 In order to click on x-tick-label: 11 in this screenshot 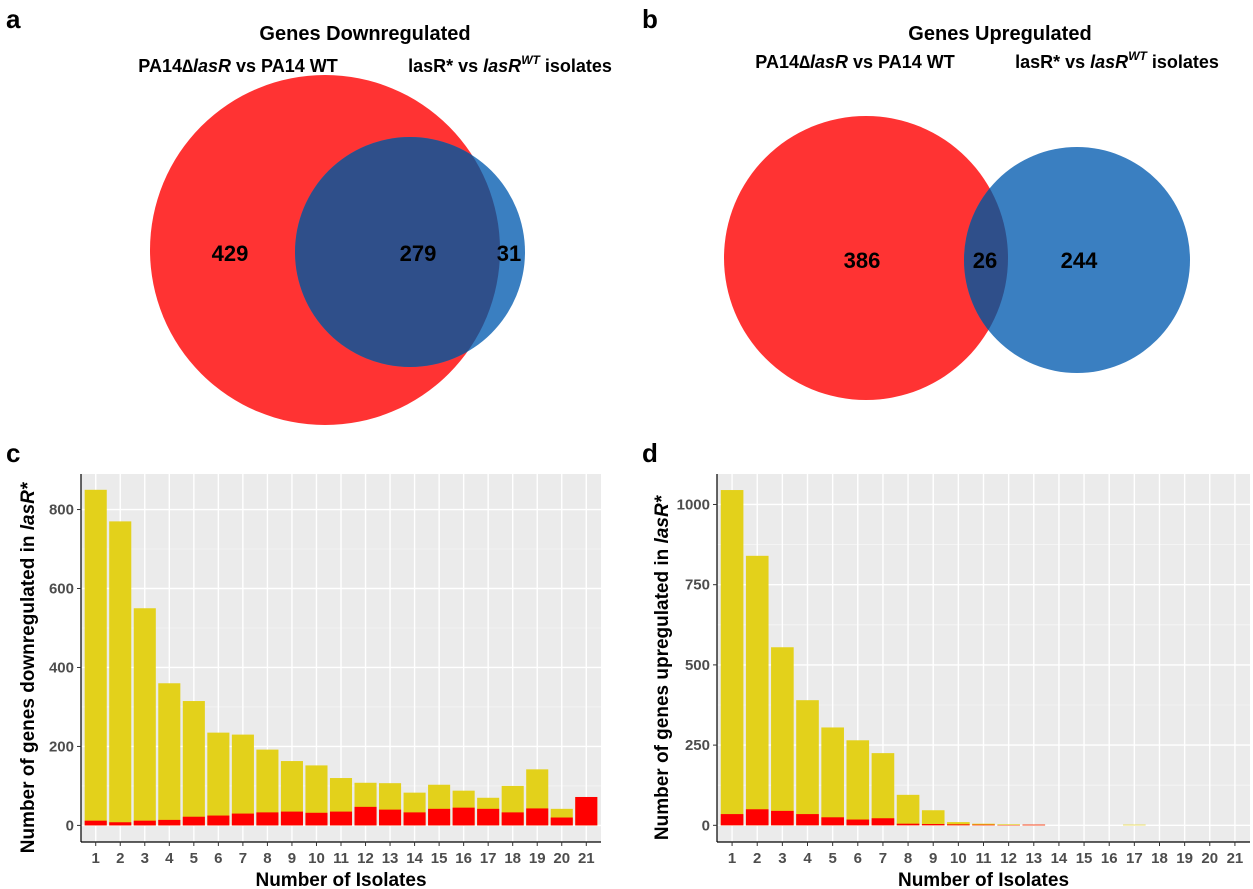, I will do `click(341, 858)`.